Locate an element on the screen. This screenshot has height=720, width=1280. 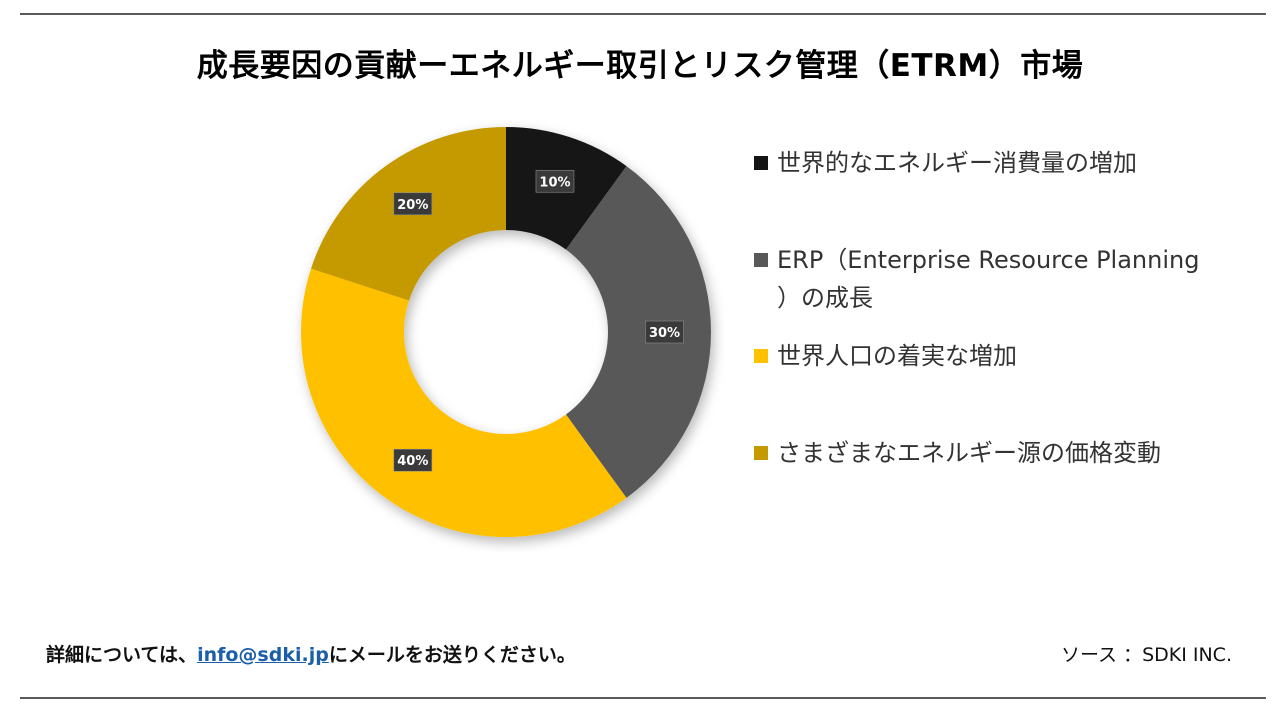
value-label-text: 10% is located at coordinates (554, 182).